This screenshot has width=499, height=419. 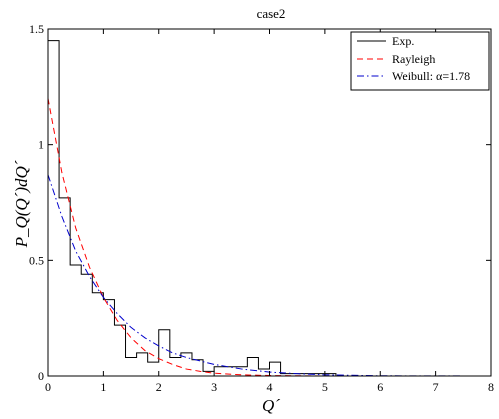 I want to click on legend-box, so click(x=420, y=61).